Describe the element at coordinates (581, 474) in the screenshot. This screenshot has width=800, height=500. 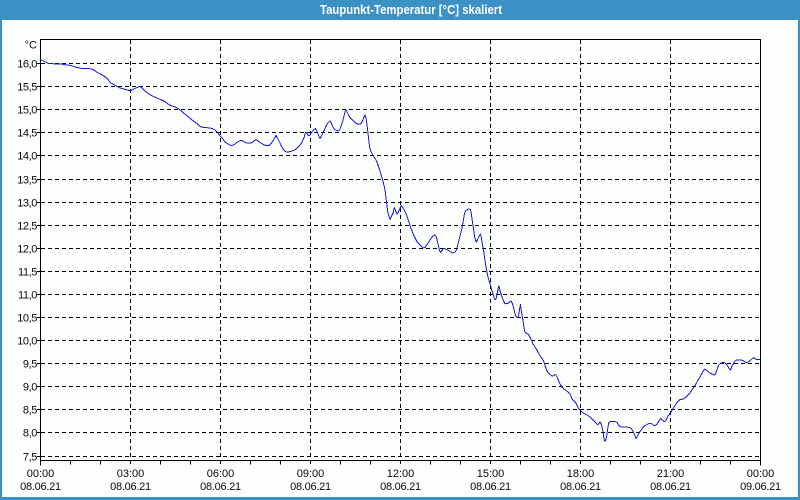
I see `svg-text: 18:00` at that location.